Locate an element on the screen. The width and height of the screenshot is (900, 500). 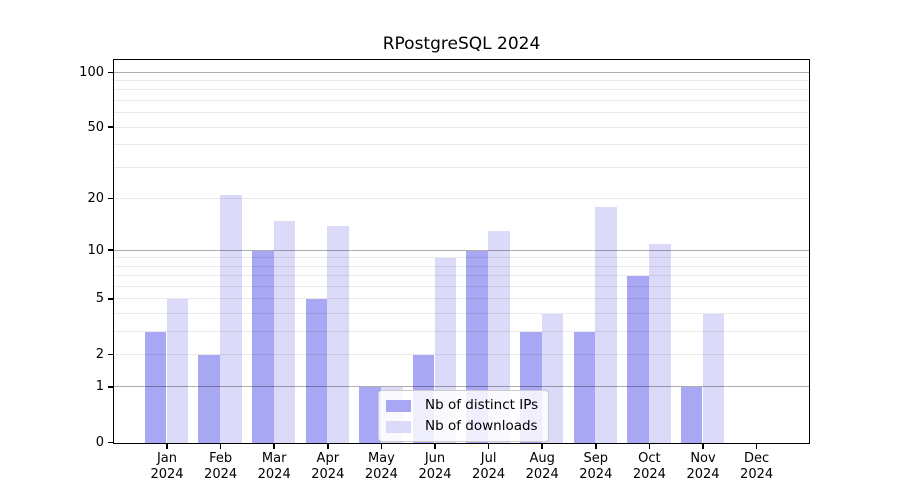
bar-downloads-jan is located at coordinates (177, 371).